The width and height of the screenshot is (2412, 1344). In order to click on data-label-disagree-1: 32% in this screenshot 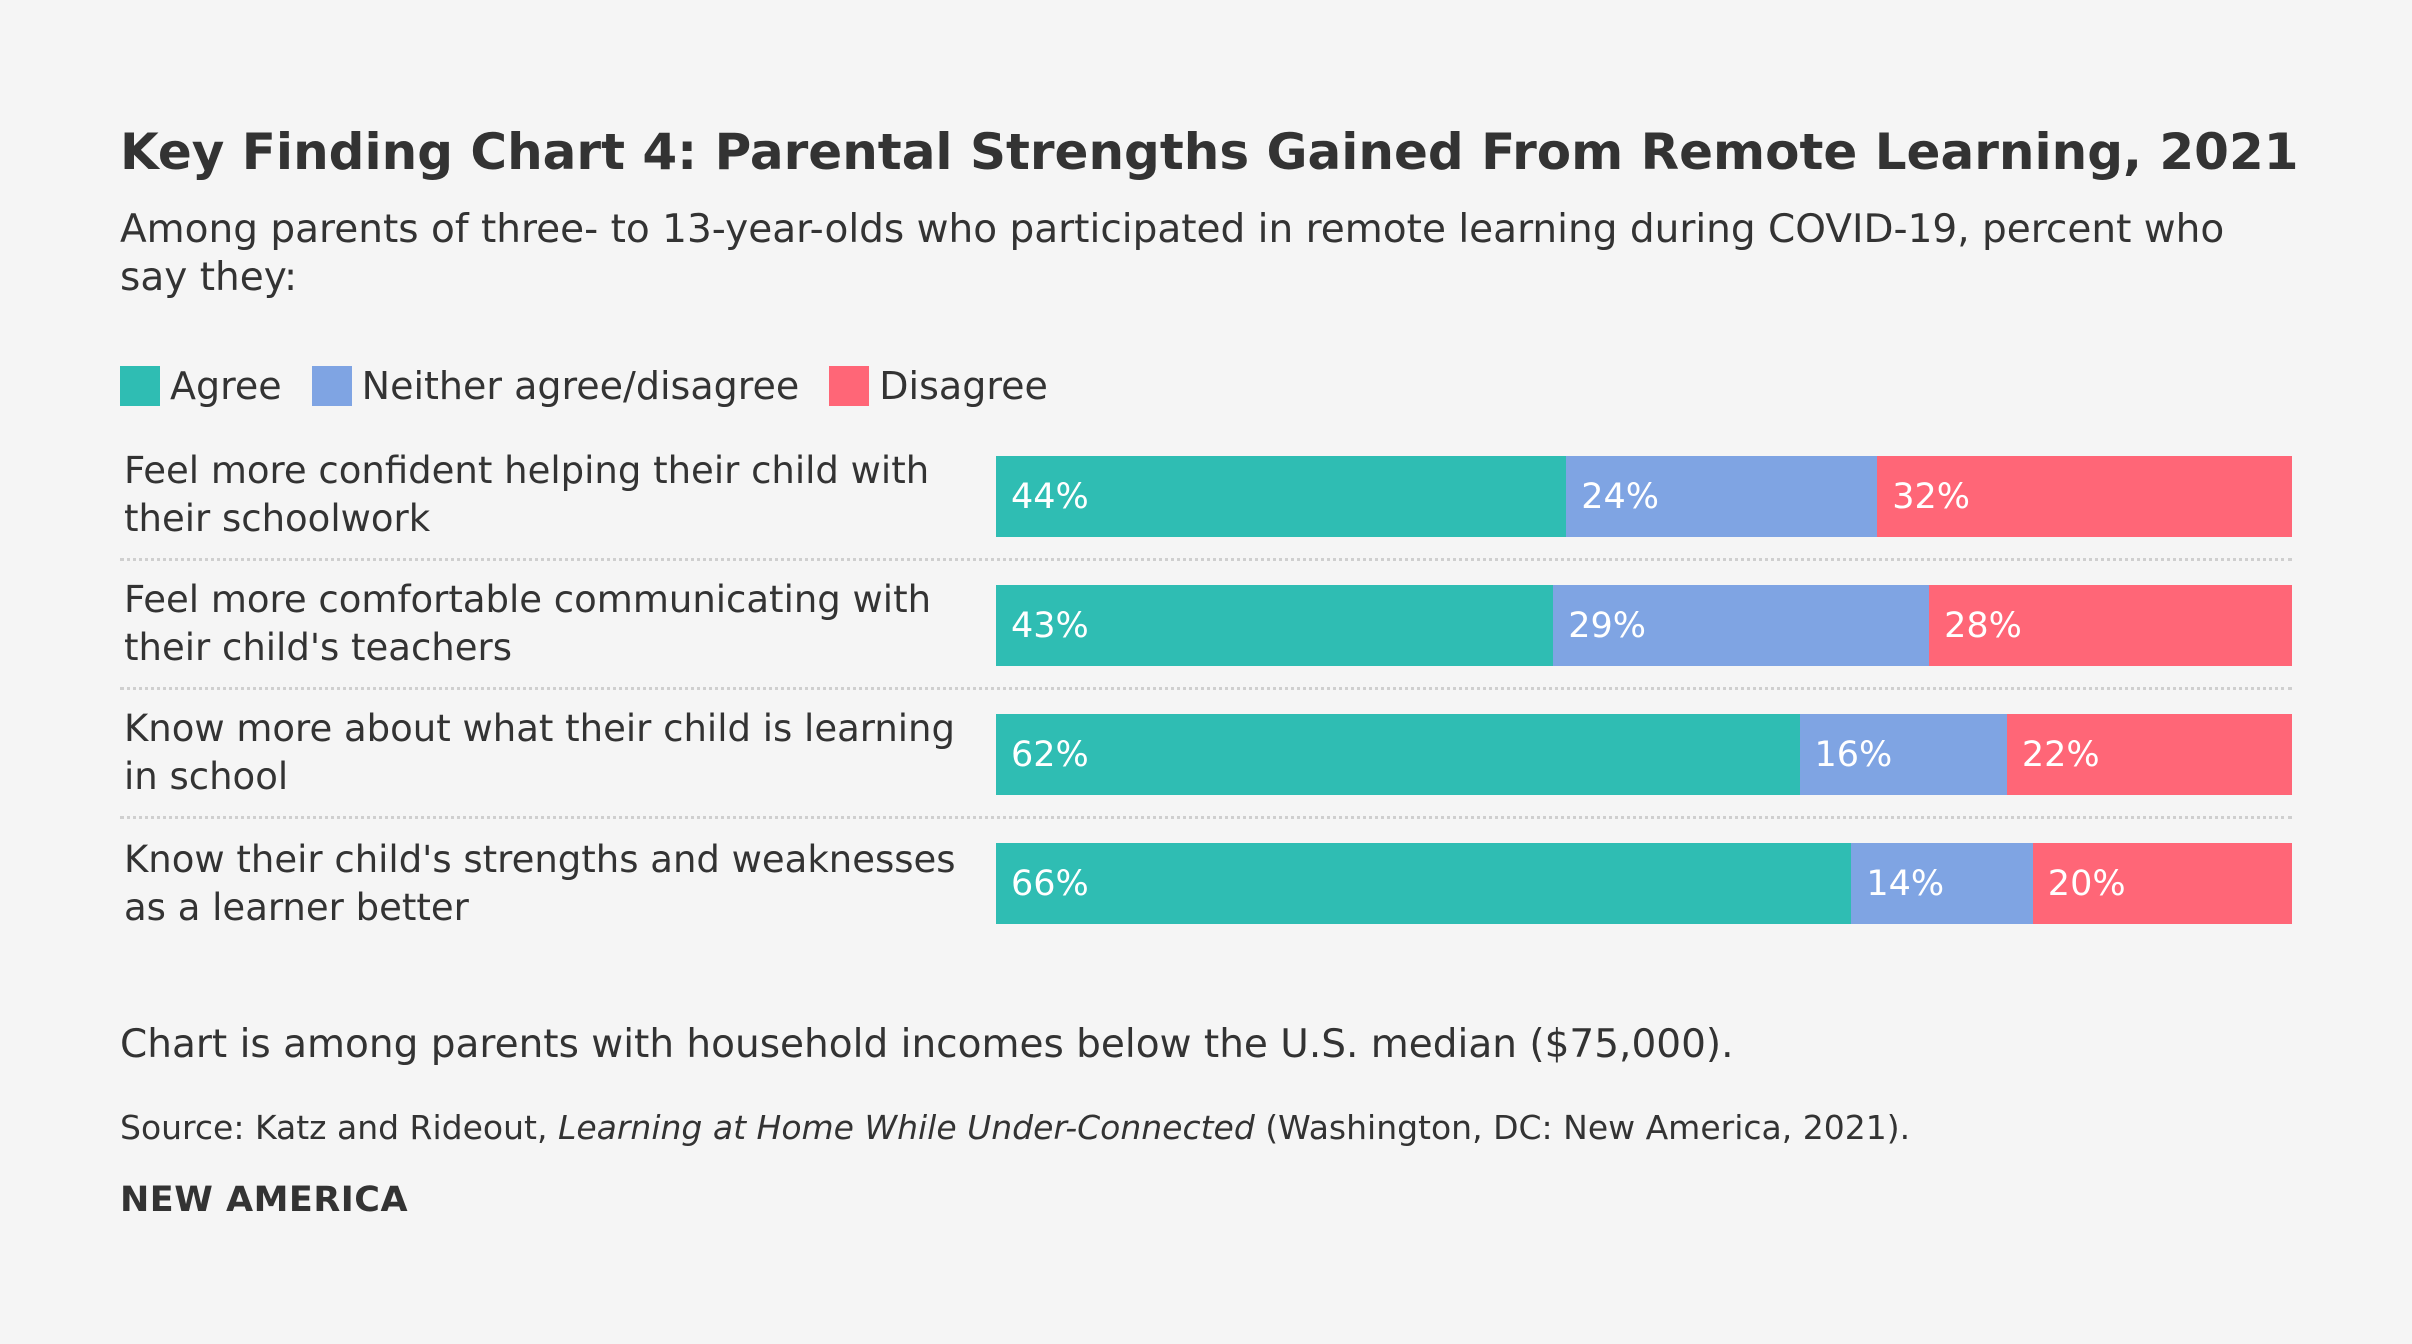, I will do `click(1931, 496)`.